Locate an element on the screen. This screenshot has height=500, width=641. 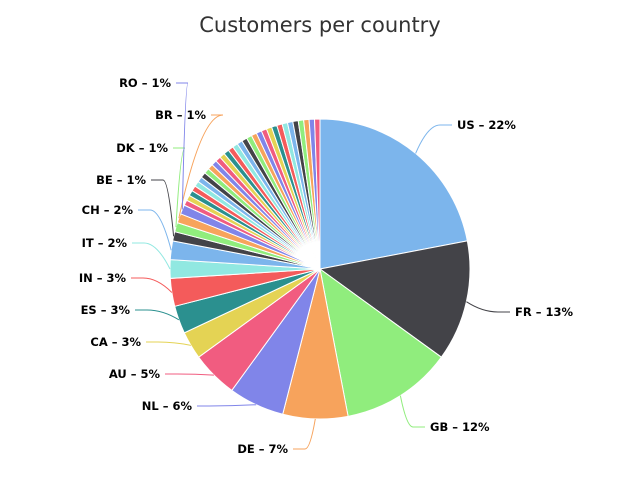
pie-slice-gb is located at coordinates (381, 342).